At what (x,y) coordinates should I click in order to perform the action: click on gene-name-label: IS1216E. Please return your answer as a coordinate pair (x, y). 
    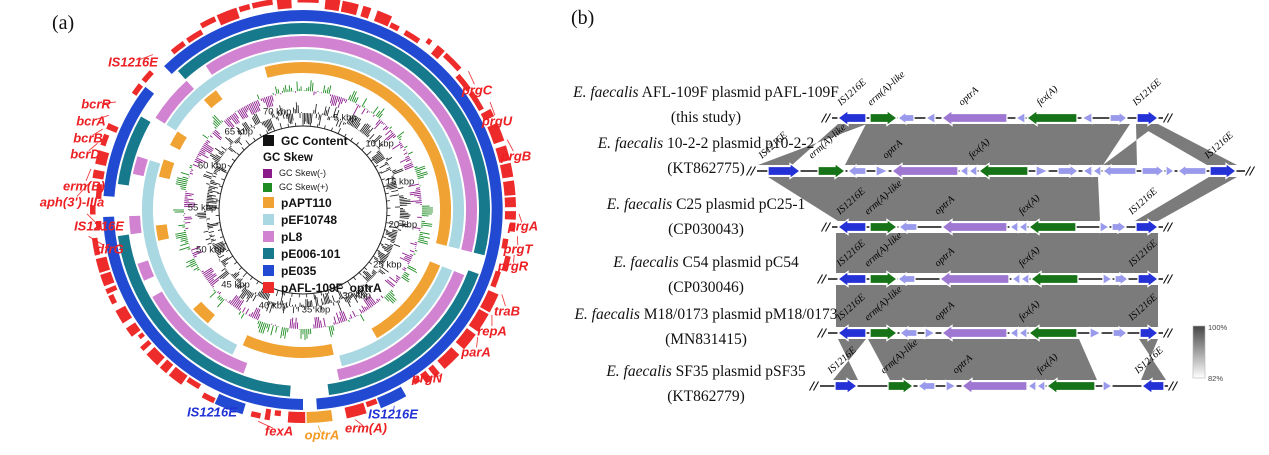
    Looking at the image, I should click on (852, 93).